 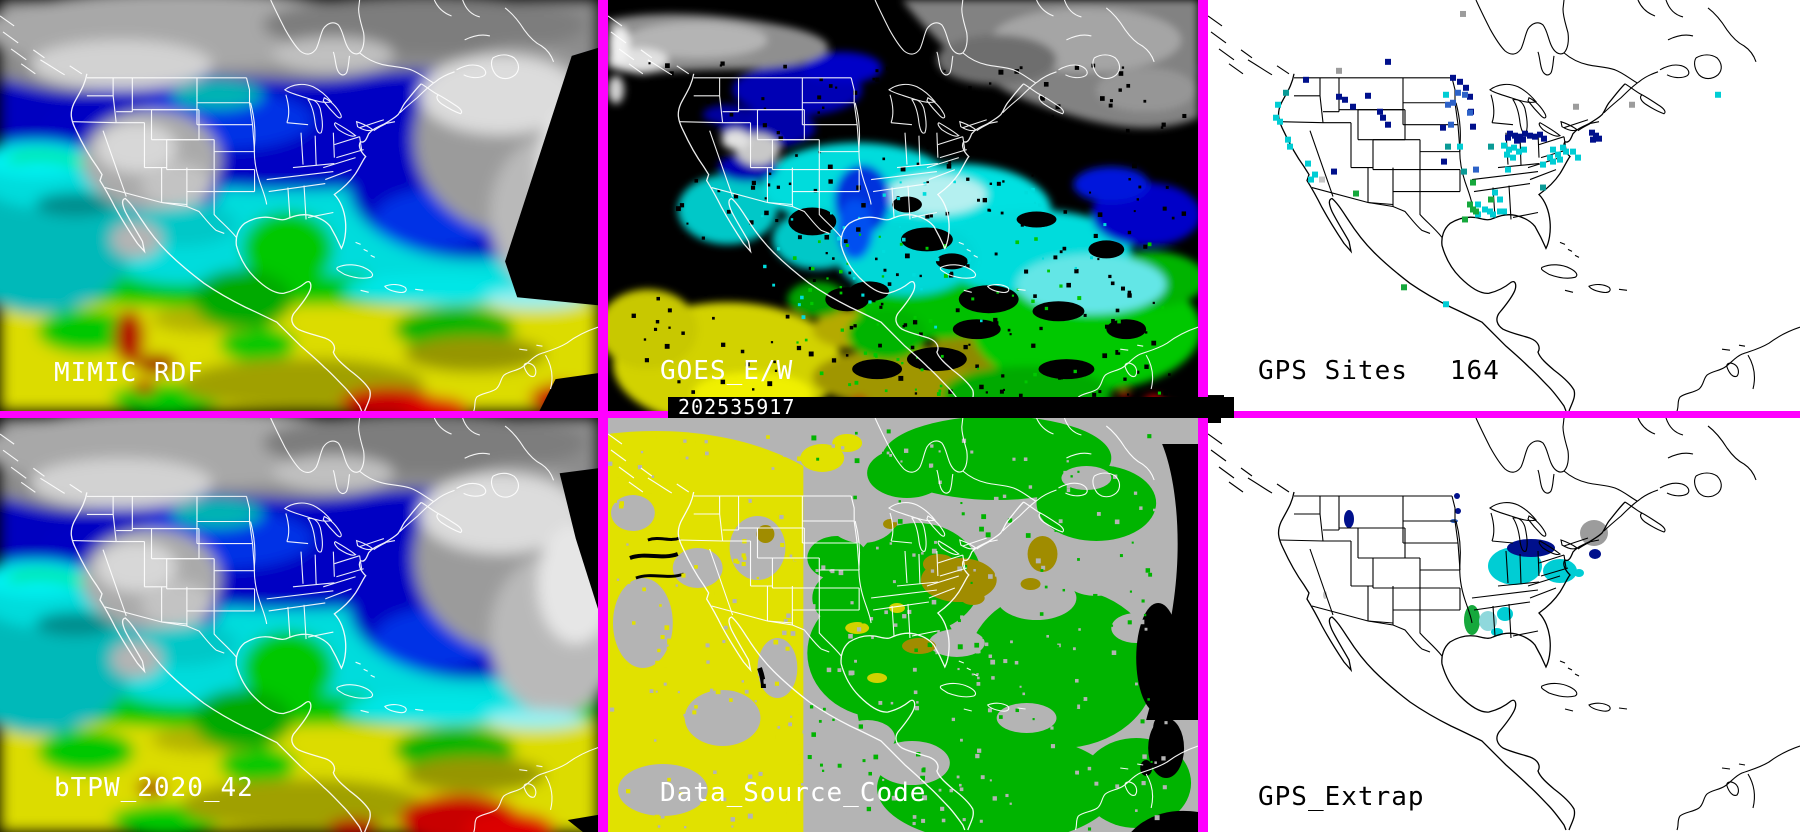 I want to click on timestamp-text: 202535917, so click(x=737, y=407).